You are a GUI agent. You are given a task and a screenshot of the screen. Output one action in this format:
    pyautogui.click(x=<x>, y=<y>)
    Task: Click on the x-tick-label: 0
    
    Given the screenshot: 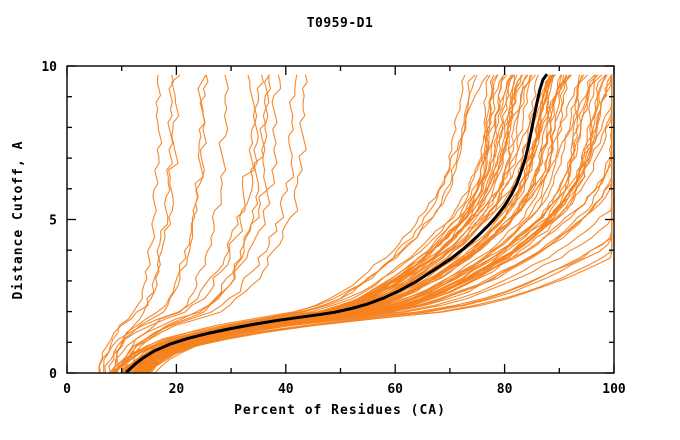 What is the action you would take?
    pyautogui.click(x=67, y=389)
    